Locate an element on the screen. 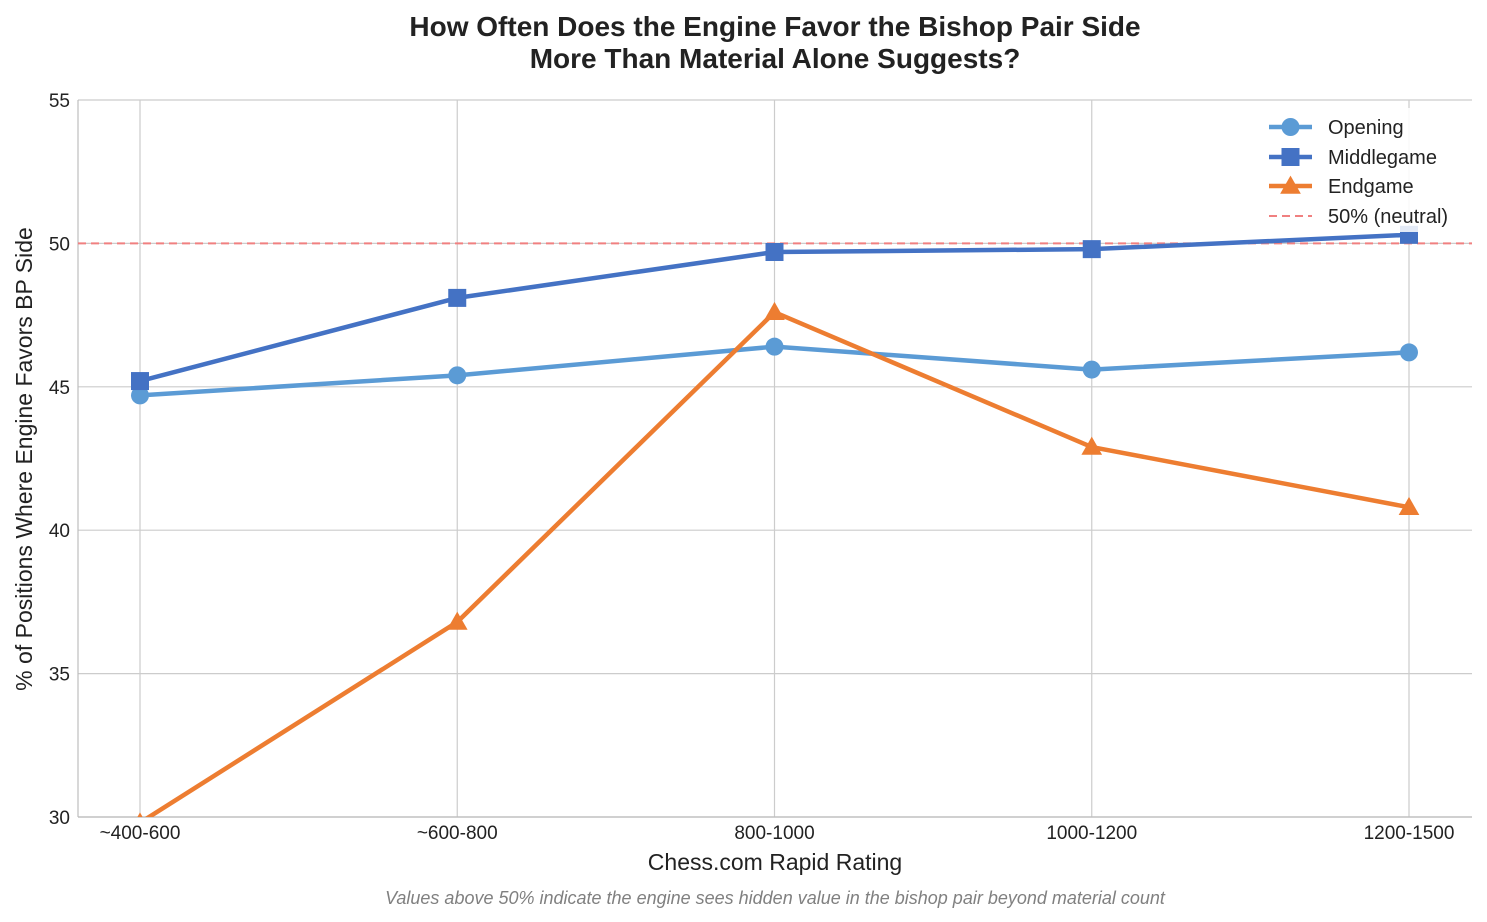  legend-marker-endgame is located at coordinates (1290, 184).